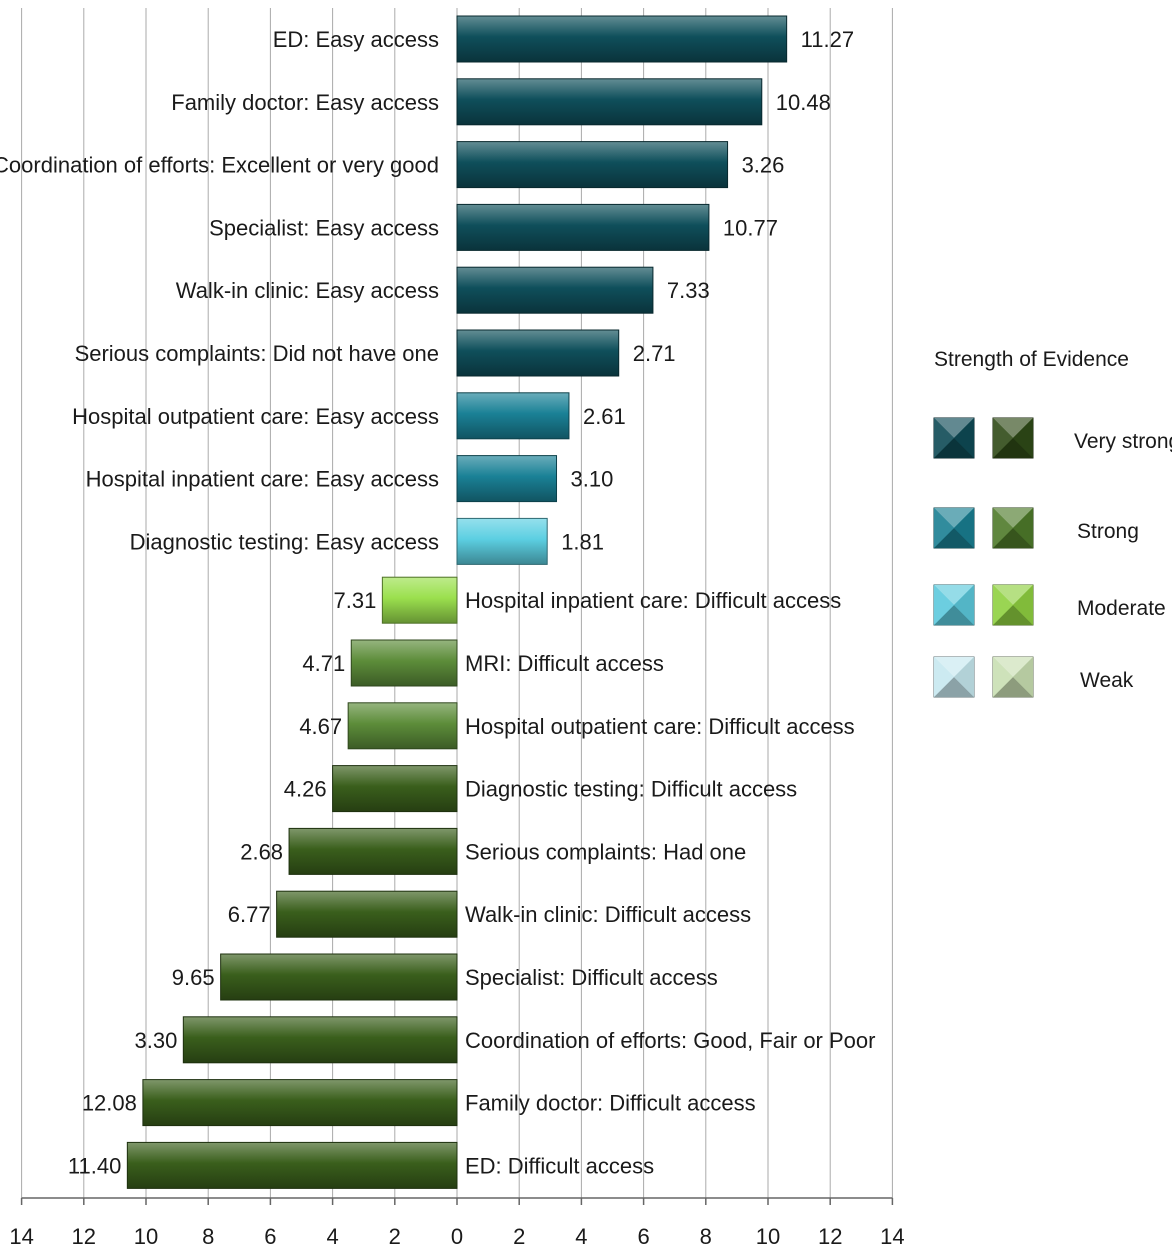 The height and width of the screenshot is (1251, 1172). Describe the element at coordinates (610, 1103) in the screenshot. I see `bar-category-label: Family doctor: Difficult access` at that location.